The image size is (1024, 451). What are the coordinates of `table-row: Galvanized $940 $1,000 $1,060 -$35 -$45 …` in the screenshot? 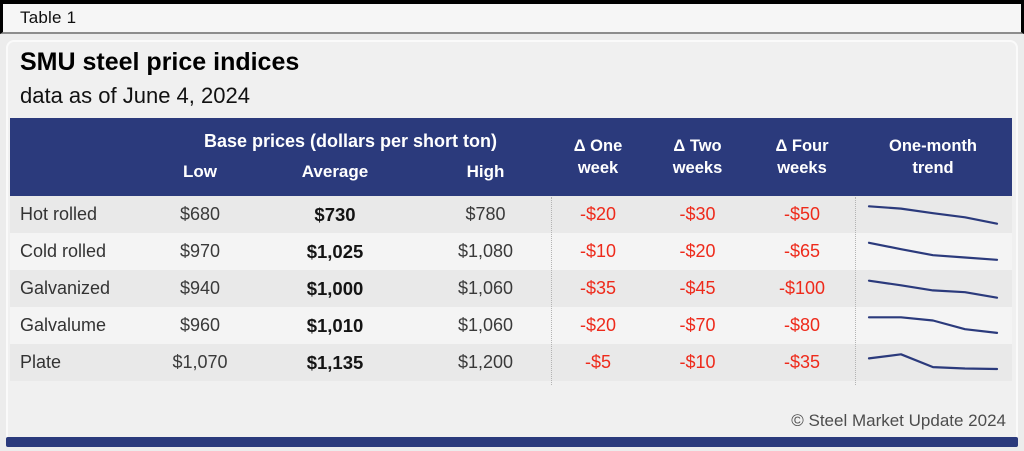 It's located at (511, 288).